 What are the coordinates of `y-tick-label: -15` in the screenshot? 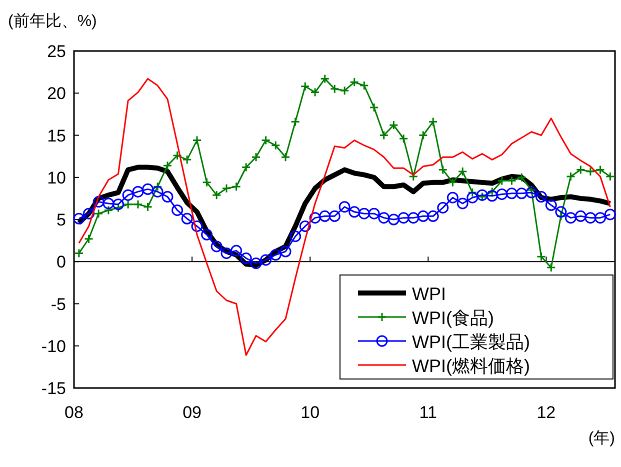 It's located at (53, 388).